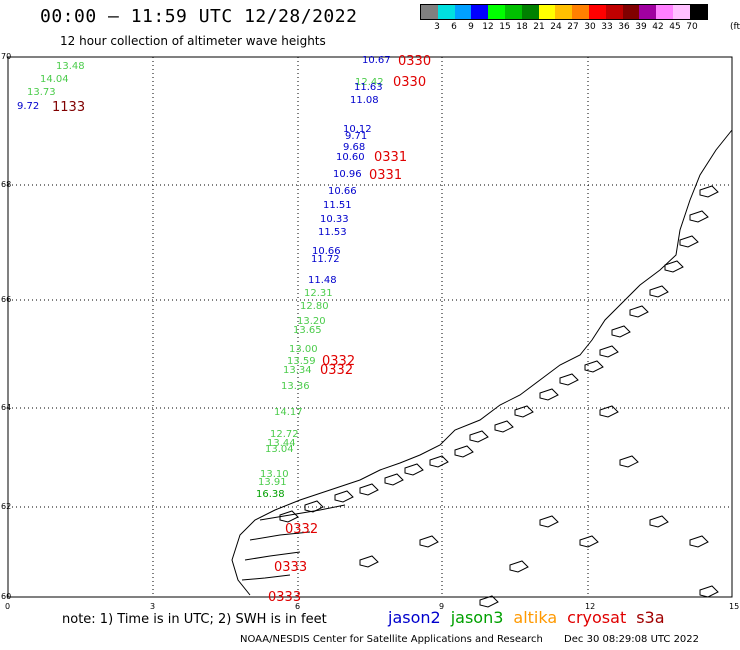 This screenshot has width=740, height=650. What do you see at coordinates (675, 27) in the screenshot?
I see `color-scale-tick: 45` at bounding box center [675, 27].